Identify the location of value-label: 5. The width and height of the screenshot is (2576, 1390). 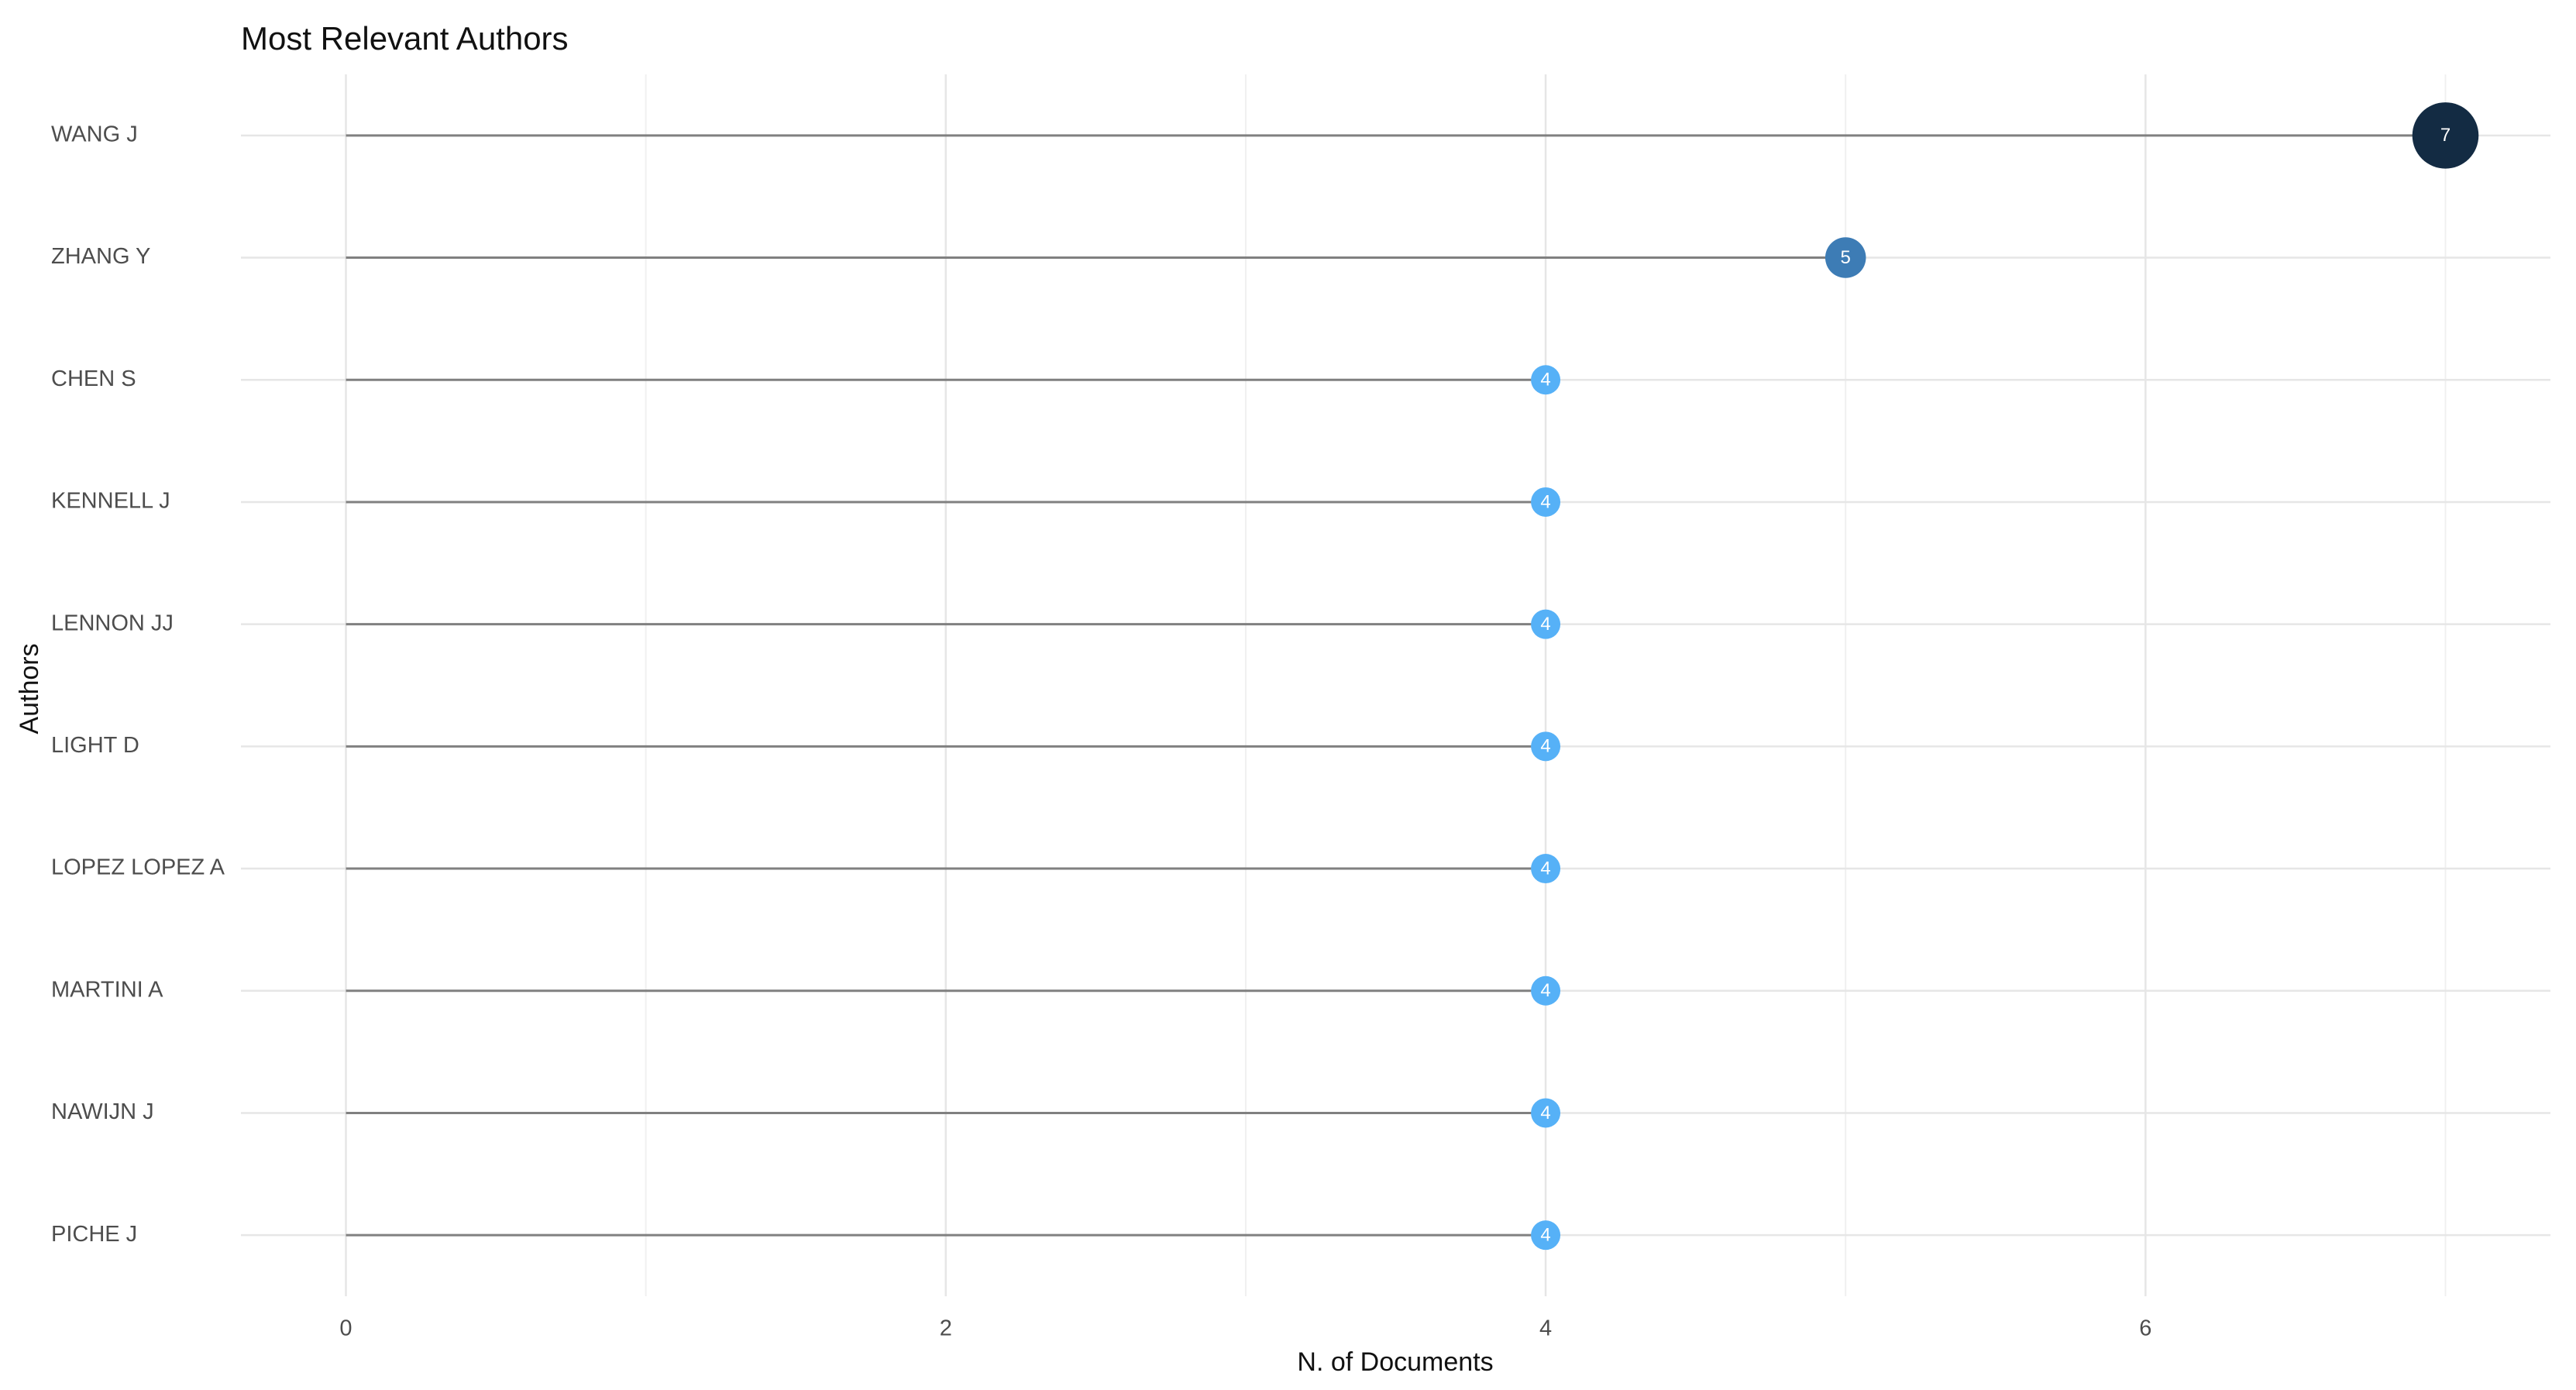
(1846, 257).